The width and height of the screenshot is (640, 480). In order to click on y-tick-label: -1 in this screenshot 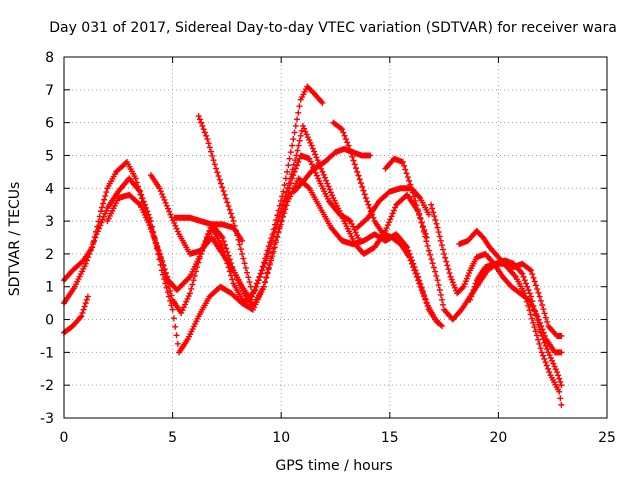, I will do `click(47, 353)`.